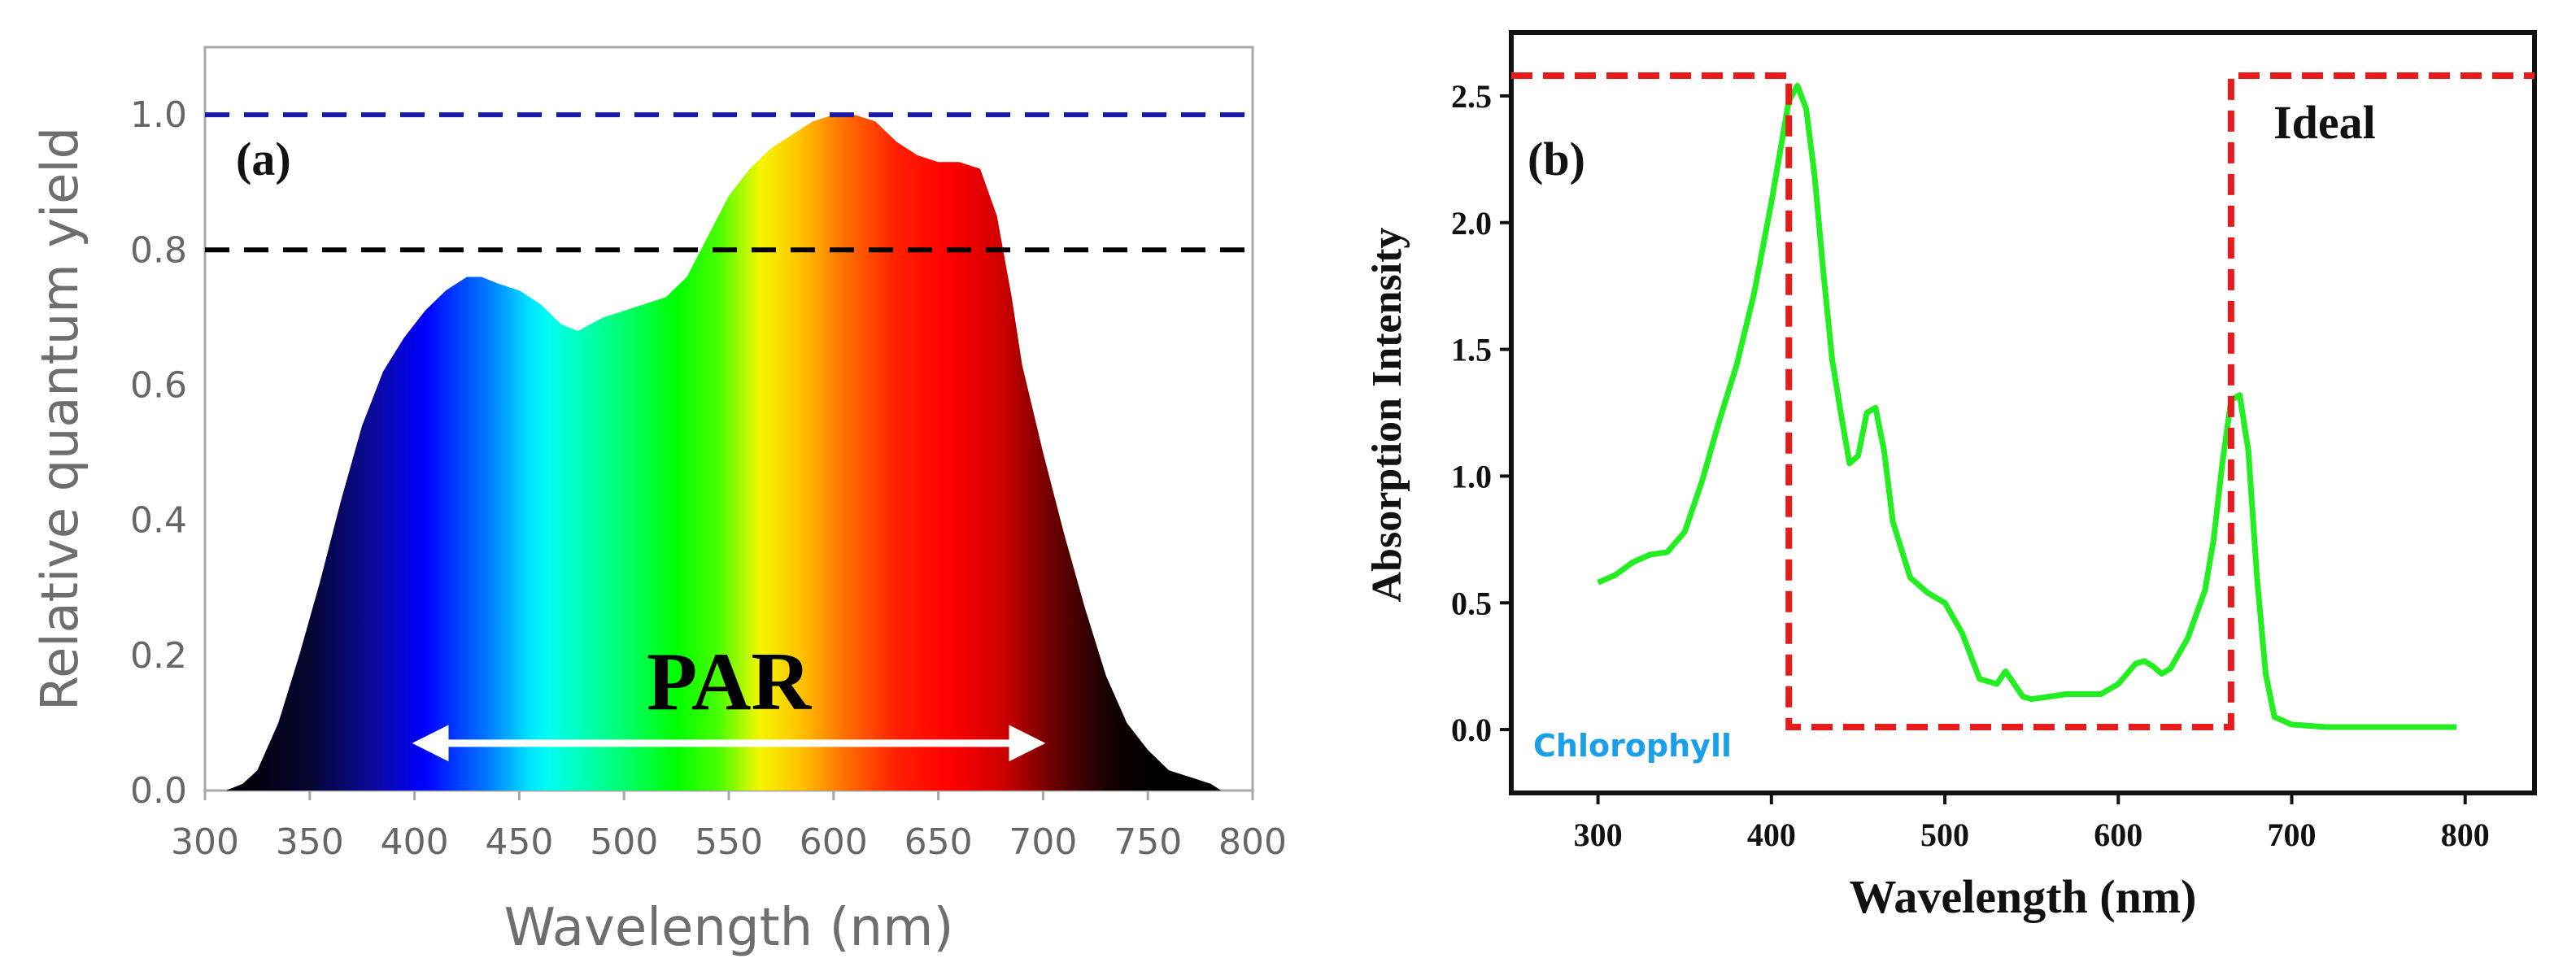 This screenshot has width=2576, height=980. Describe the element at coordinates (2465, 835) in the screenshot. I see `panel-b-x-tick-label: 800` at that location.